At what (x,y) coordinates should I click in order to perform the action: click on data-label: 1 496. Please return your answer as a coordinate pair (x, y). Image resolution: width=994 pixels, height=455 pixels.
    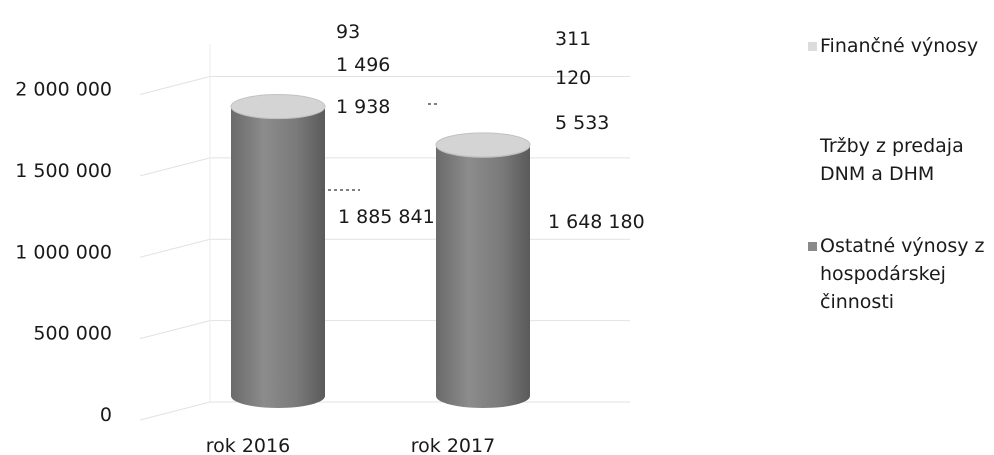
    Looking at the image, I should click on (363, 65).